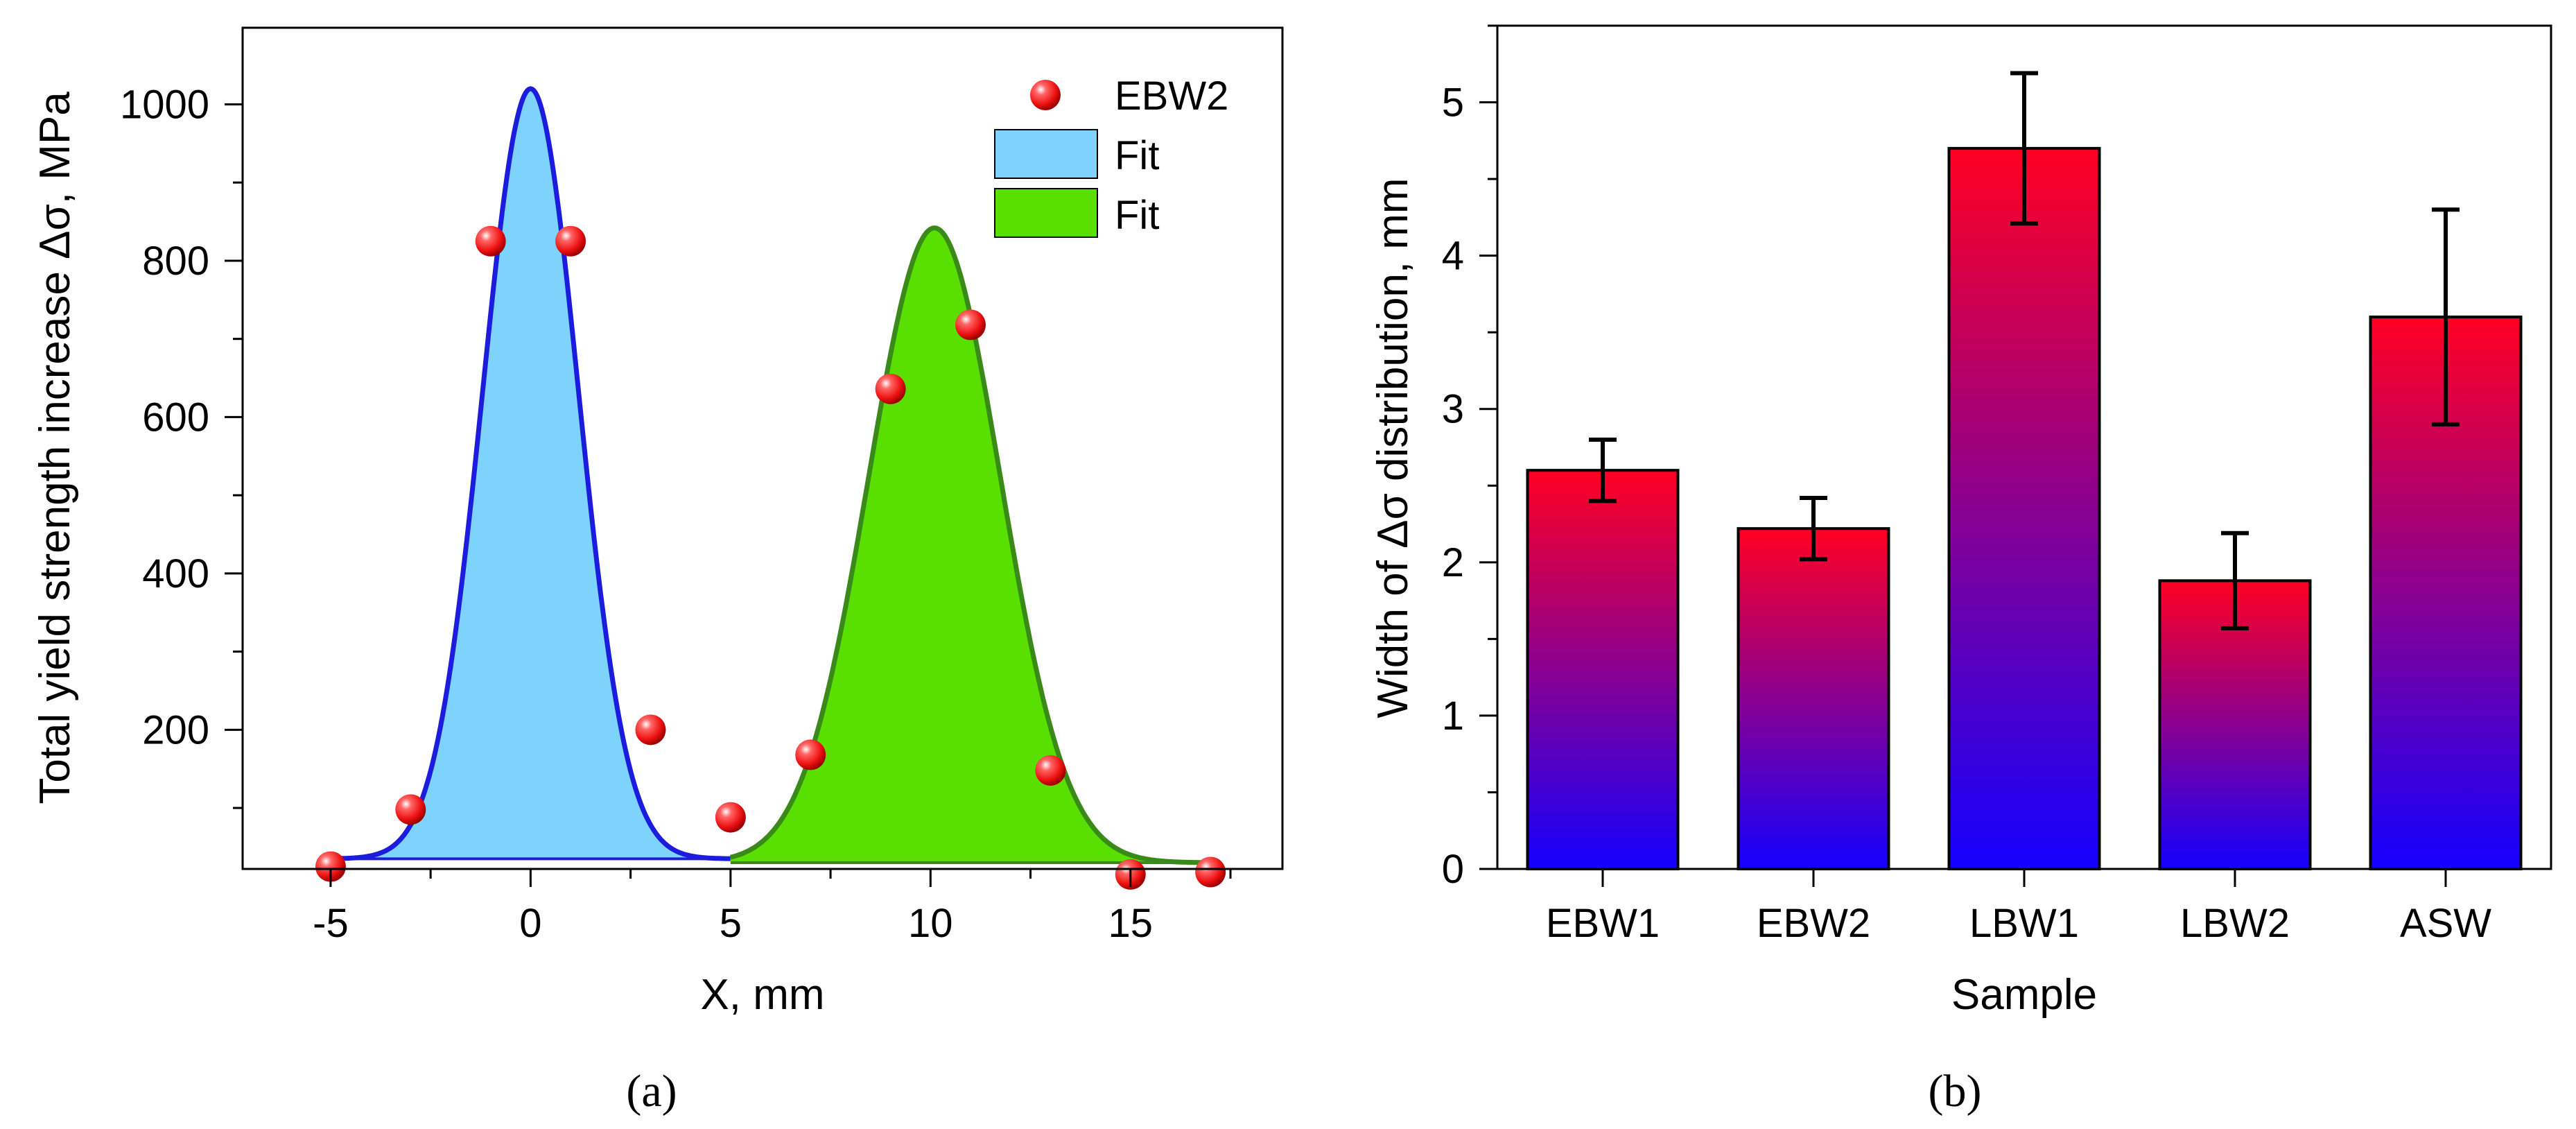  What do you see at coordinates (970, 545) in the screenshot?
I see `fit-curve-2-area` at bounding box center [970, 545].